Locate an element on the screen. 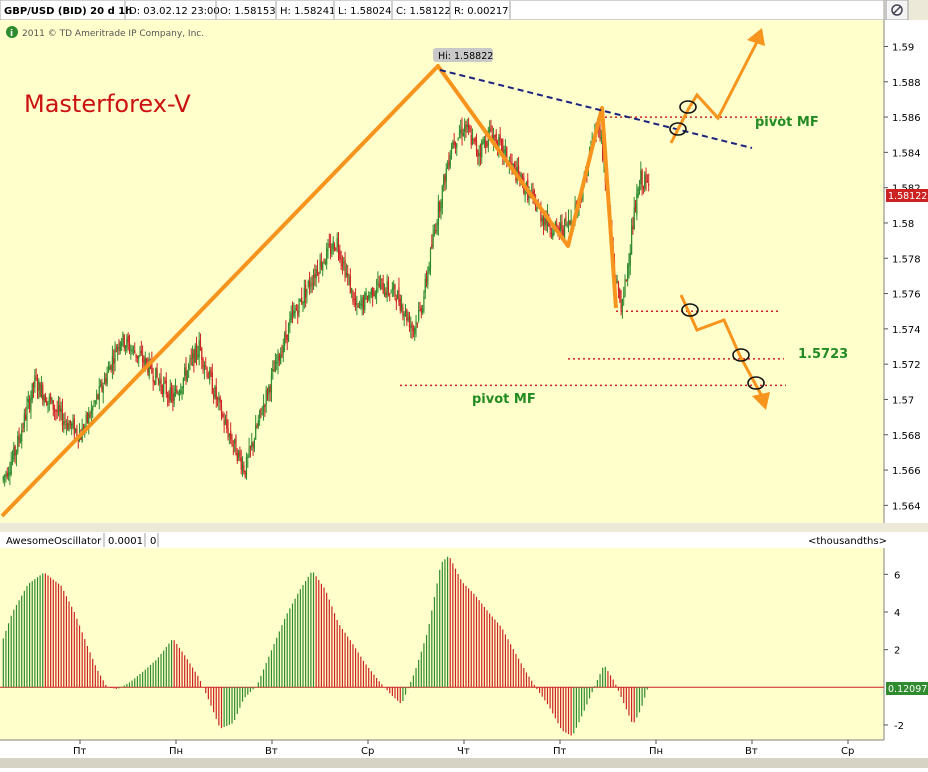 The image size is (928, 772). symbol-label: GBP/USD (BID) 20 d 1h is located at coordinates (68, 11).